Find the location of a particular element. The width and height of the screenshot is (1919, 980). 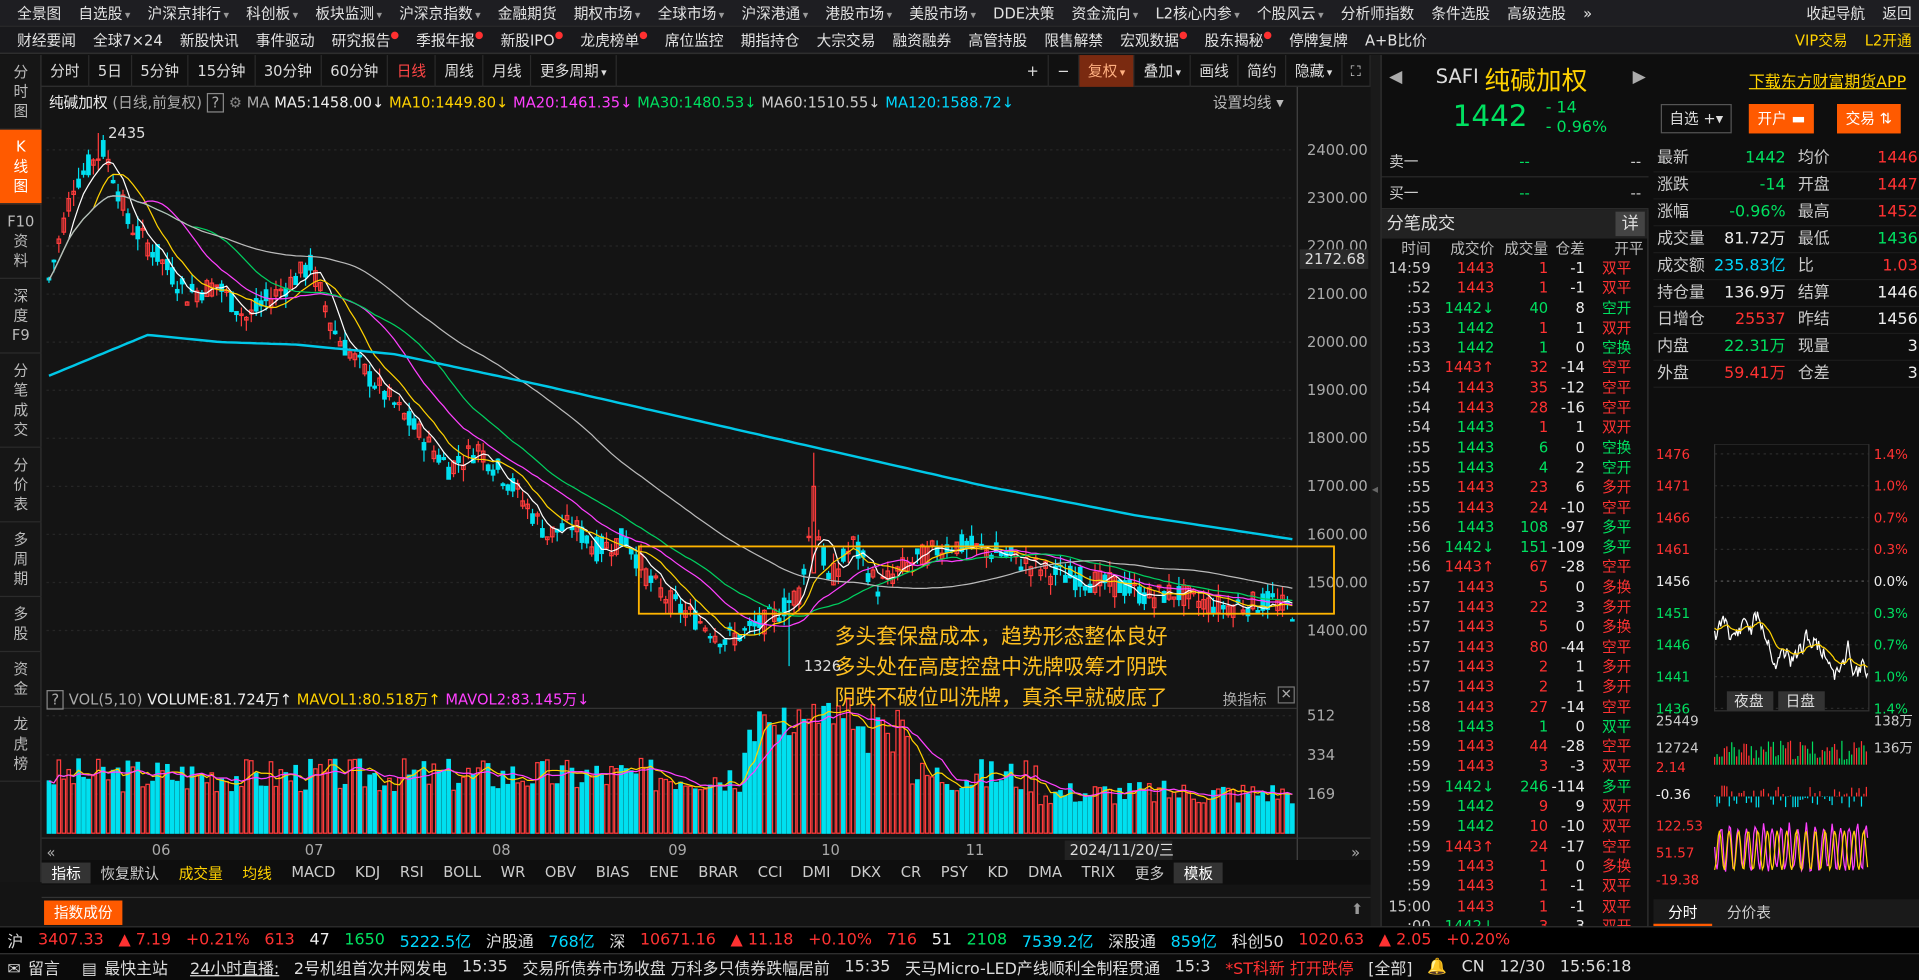

subnav-item: 新股快讯 is located at coordinates (209, 40).